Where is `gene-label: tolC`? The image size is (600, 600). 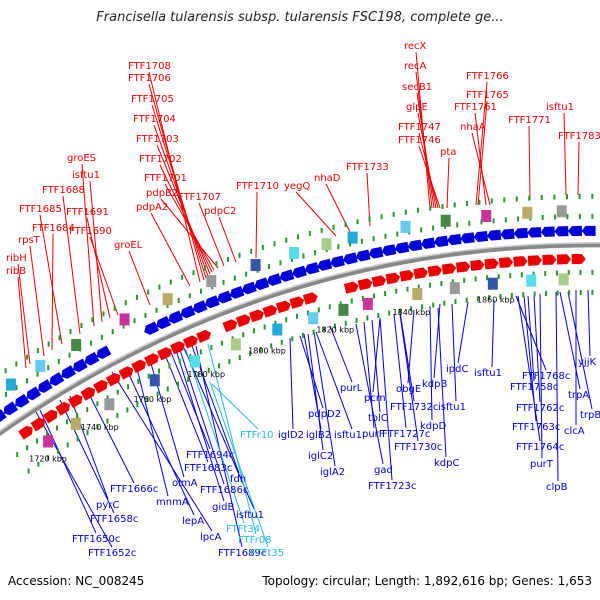
gene-label: tolC is located at coordinates (378, 418).